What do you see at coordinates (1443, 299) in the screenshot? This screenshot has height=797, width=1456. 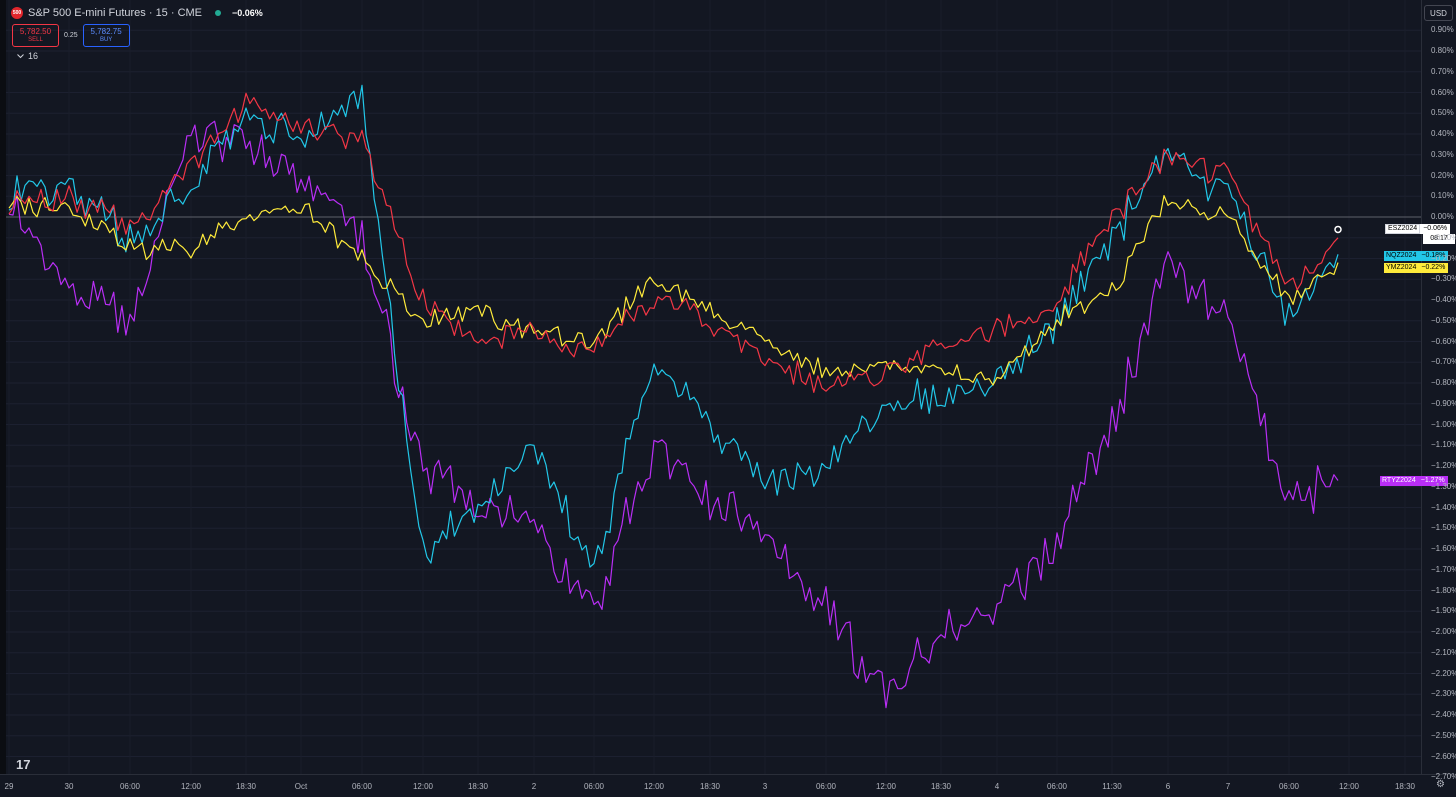 I see `price-axis-tick-label: −0.40%` at bounding box center [1443, 299].